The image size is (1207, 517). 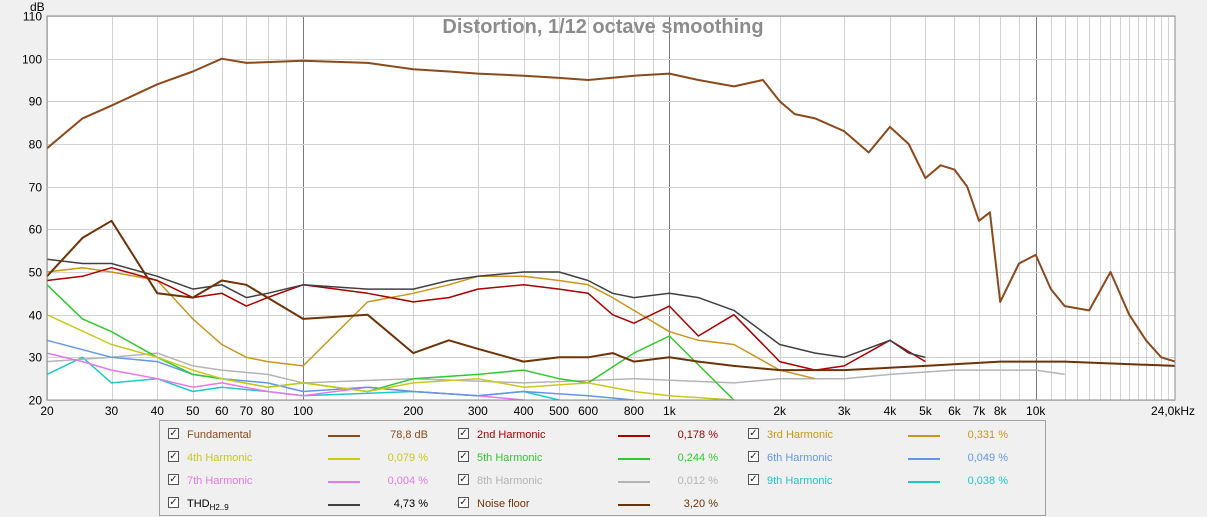 I want to click on legend-checkbox-2nd-harmonic: ✓, so click(x=463, y=433).